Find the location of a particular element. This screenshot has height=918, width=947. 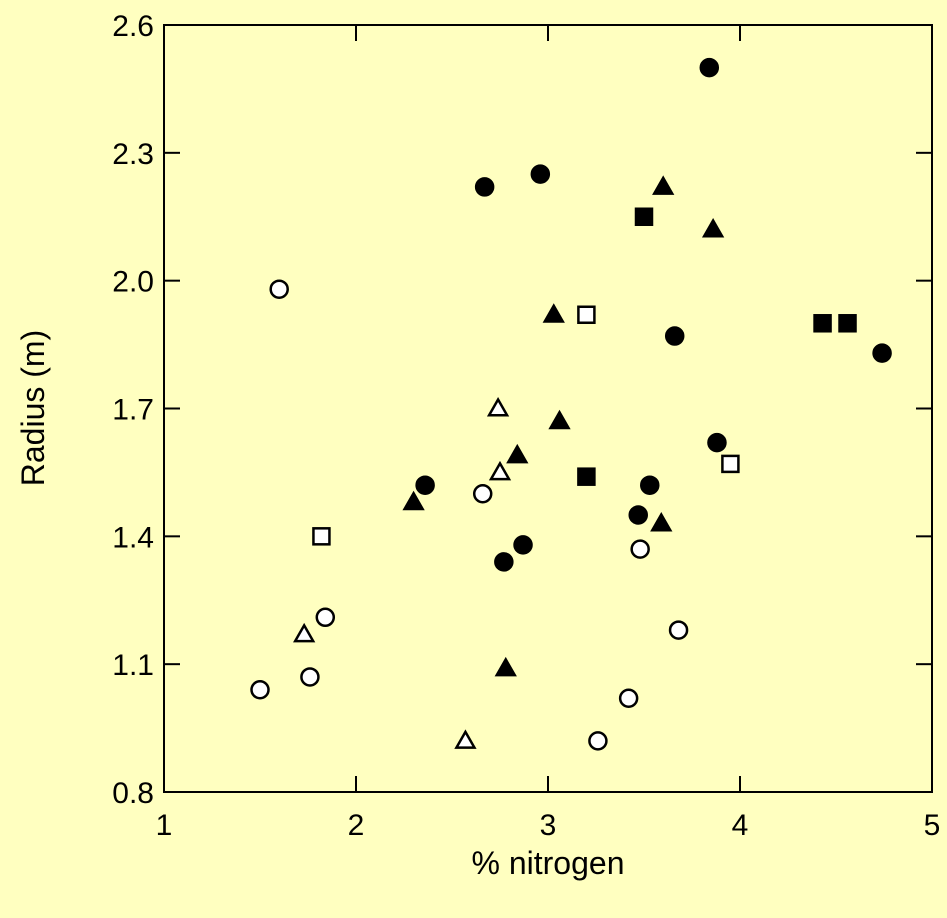

x-tick-label: 2 is located at coordinates (356, 825).